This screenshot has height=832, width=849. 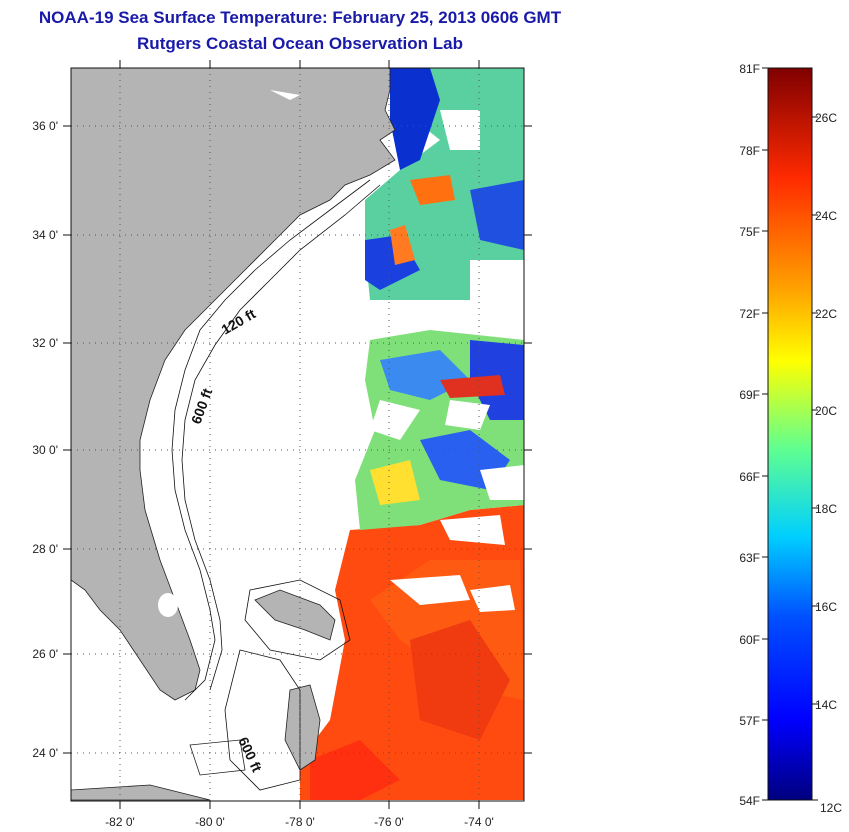 I want to click on cb-c-18: 18C, so click(x=826, y=509).